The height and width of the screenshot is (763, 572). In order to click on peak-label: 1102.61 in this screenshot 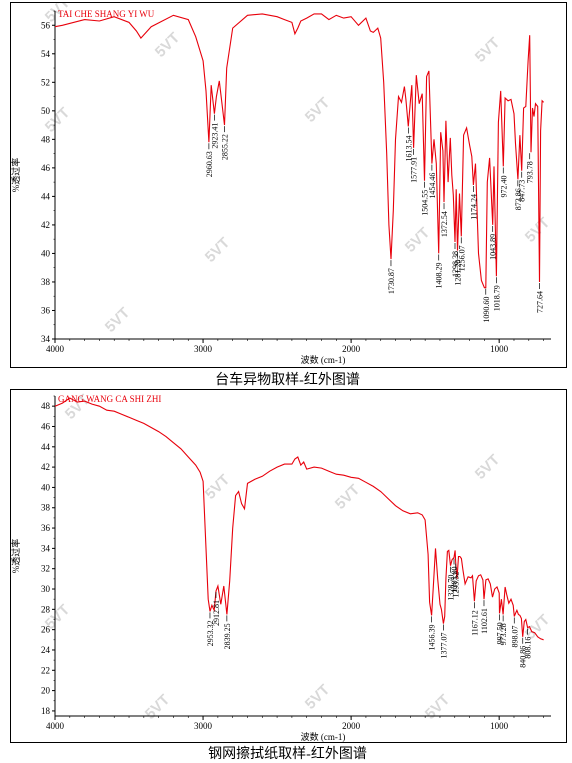, I will do `click(484, 621)`.